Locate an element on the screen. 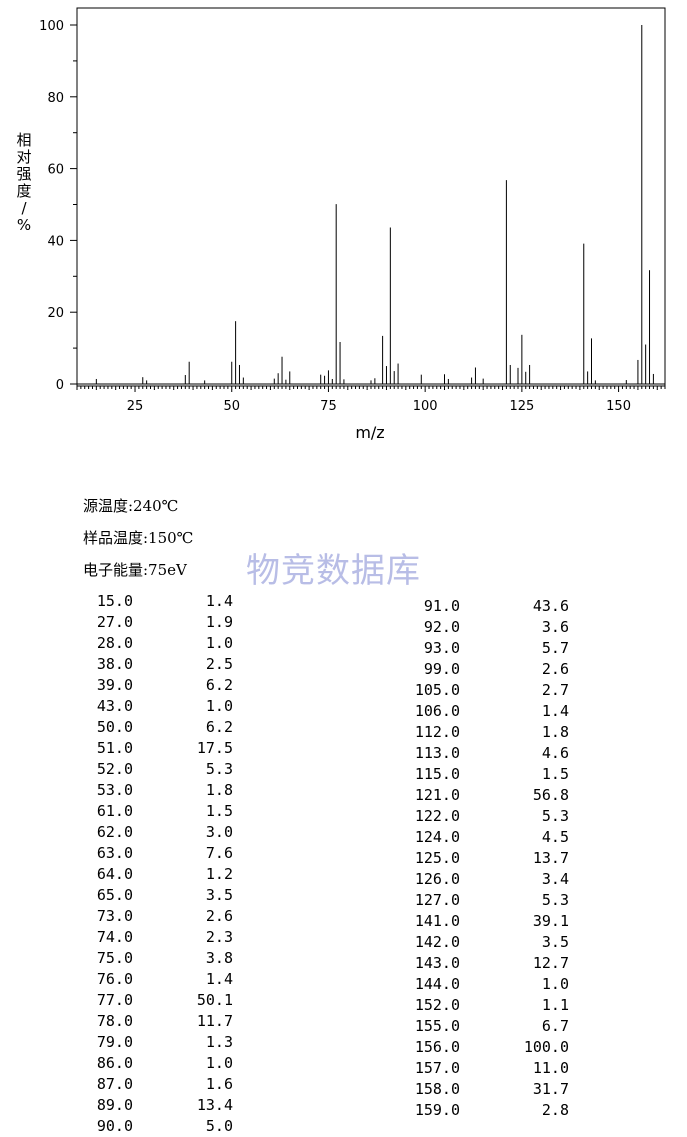 The height and width of the screenshot is (1137, 687). peak-row: 65.0 3.5 is located at coordinates (161, 895).